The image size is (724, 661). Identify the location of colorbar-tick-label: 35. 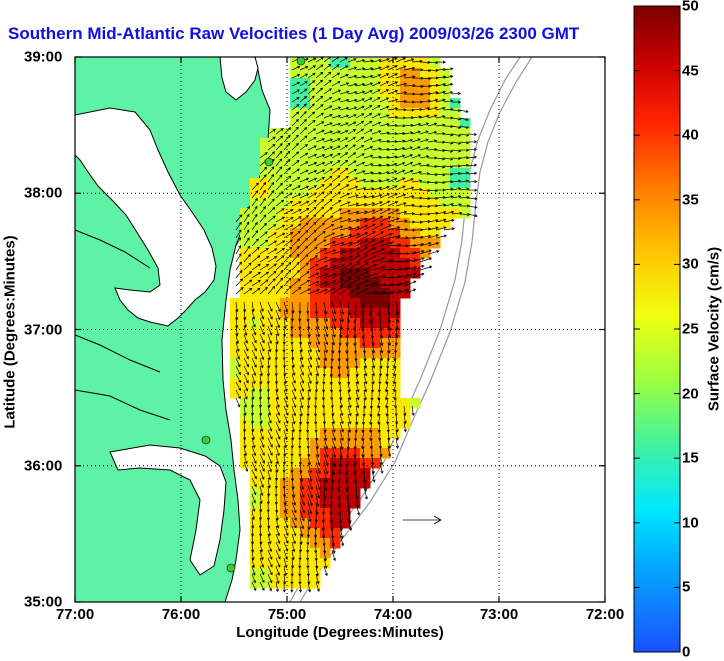
(690, 200).